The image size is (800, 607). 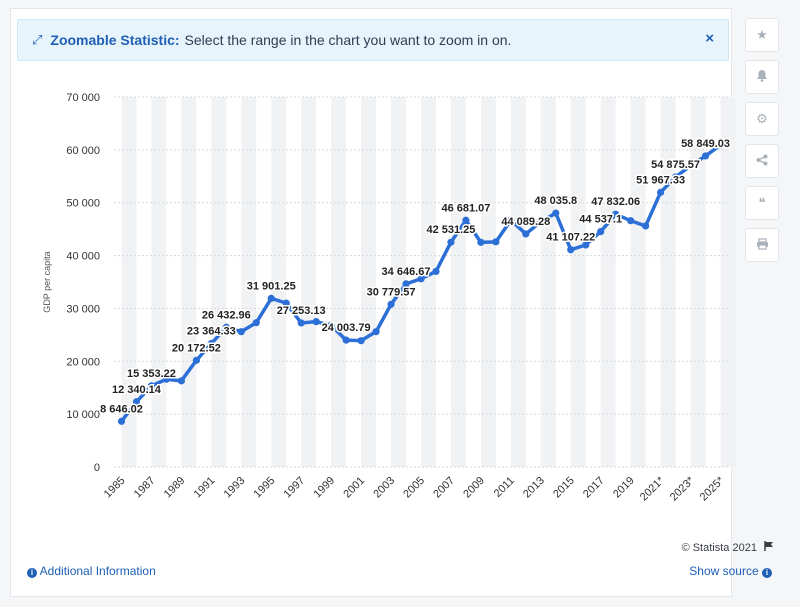 What do you see at coordinates (151, 374) in the screenshot?
I see `data-label: 15 353.22` at bounding box center [151, 374].